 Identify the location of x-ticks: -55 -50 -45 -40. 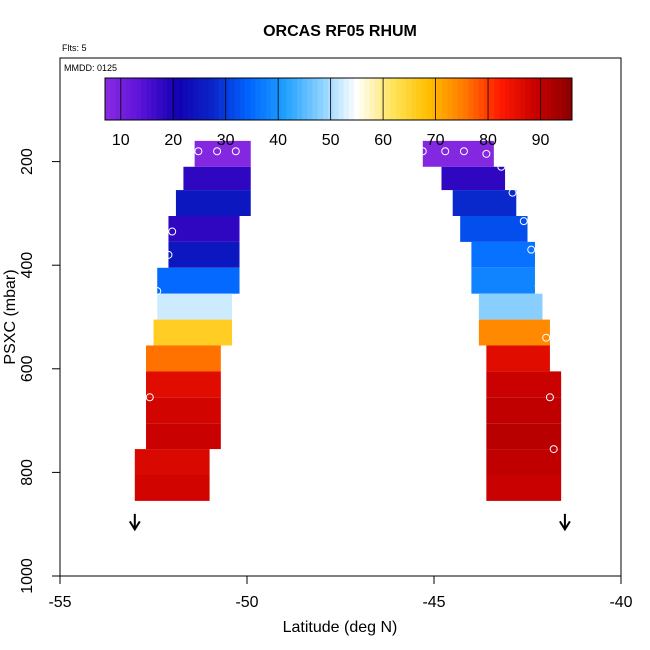
(340, 593).